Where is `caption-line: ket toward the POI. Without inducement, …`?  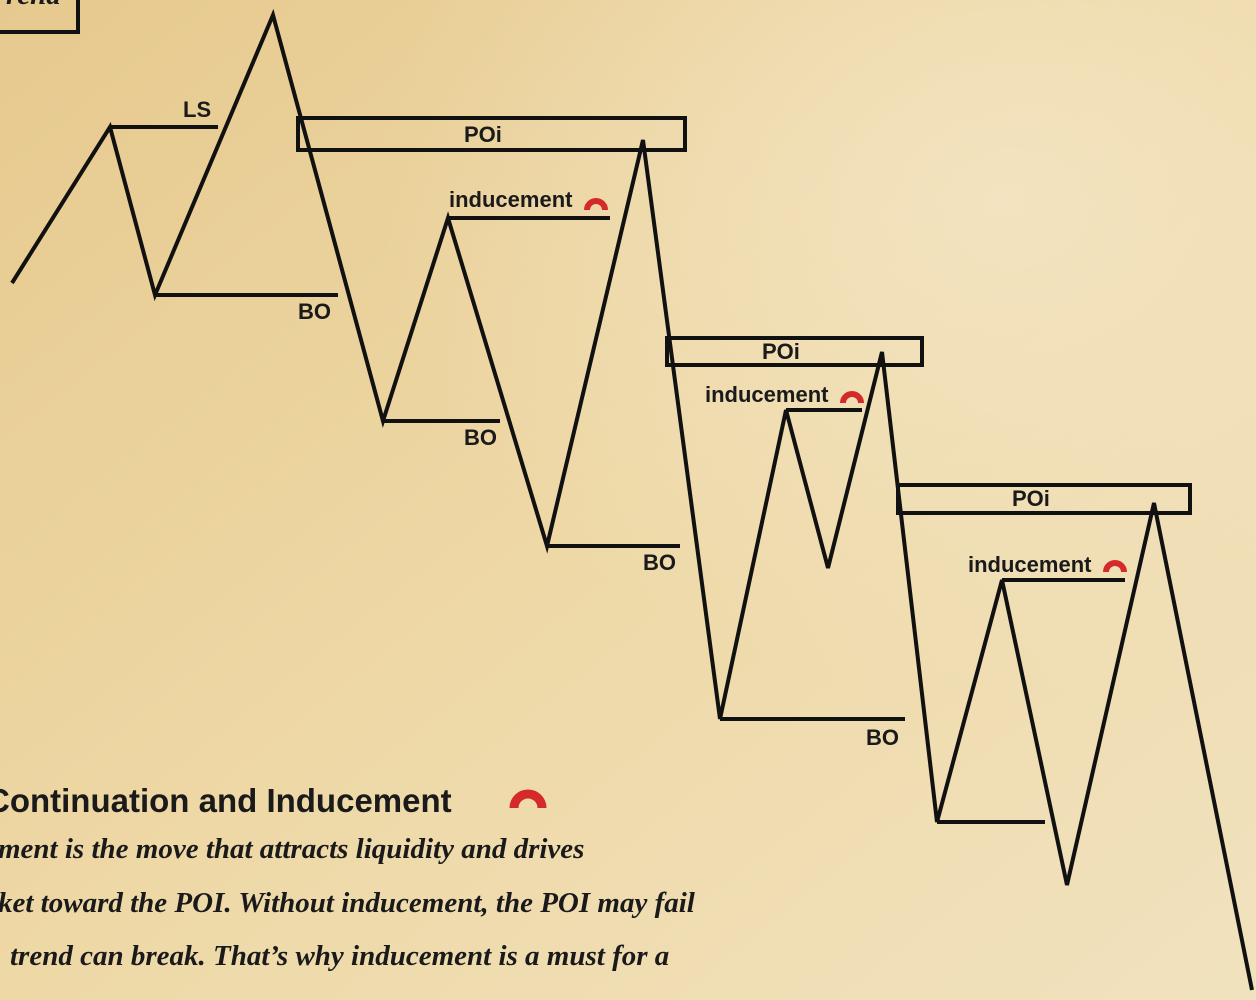 caption-line: ket toward the POI. Without inducement, … is located at coordinates (348, 903).